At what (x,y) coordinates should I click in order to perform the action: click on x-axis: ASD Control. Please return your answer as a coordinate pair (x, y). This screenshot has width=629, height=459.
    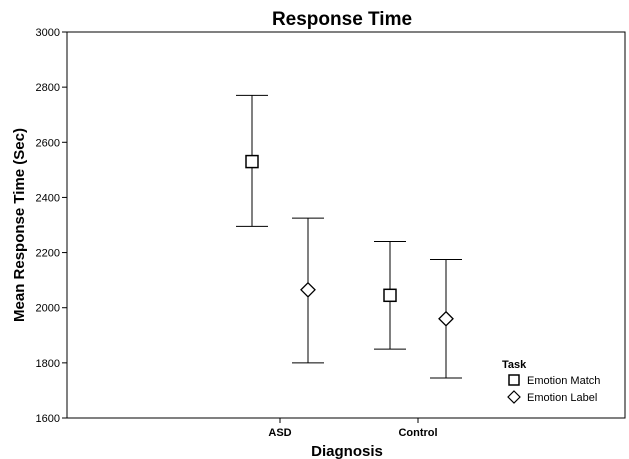
    Looking at the image, I should click on (353, 428).